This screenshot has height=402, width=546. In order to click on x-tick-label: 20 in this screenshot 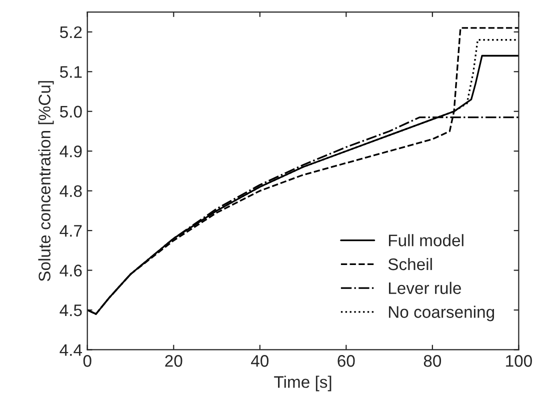, I will do `click(173, 361)`.